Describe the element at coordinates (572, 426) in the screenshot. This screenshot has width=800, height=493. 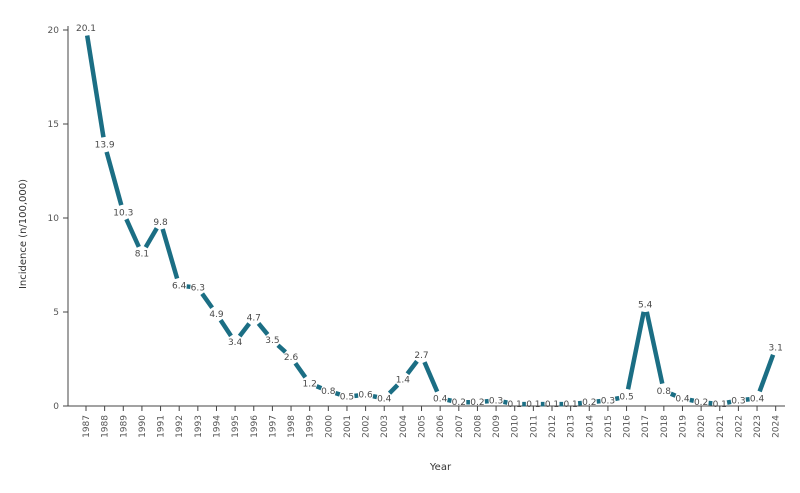
I see `x-tick-label: 2013` at that location.